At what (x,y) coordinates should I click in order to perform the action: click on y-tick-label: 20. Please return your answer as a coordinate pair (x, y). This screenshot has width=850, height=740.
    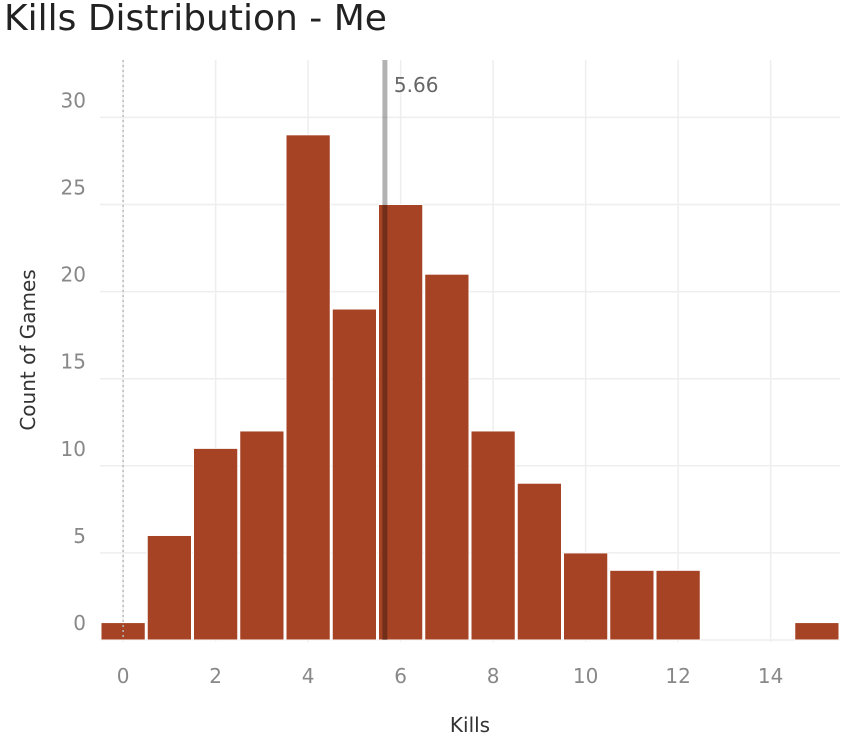
    Looking at the image, I should click on (73, 275).